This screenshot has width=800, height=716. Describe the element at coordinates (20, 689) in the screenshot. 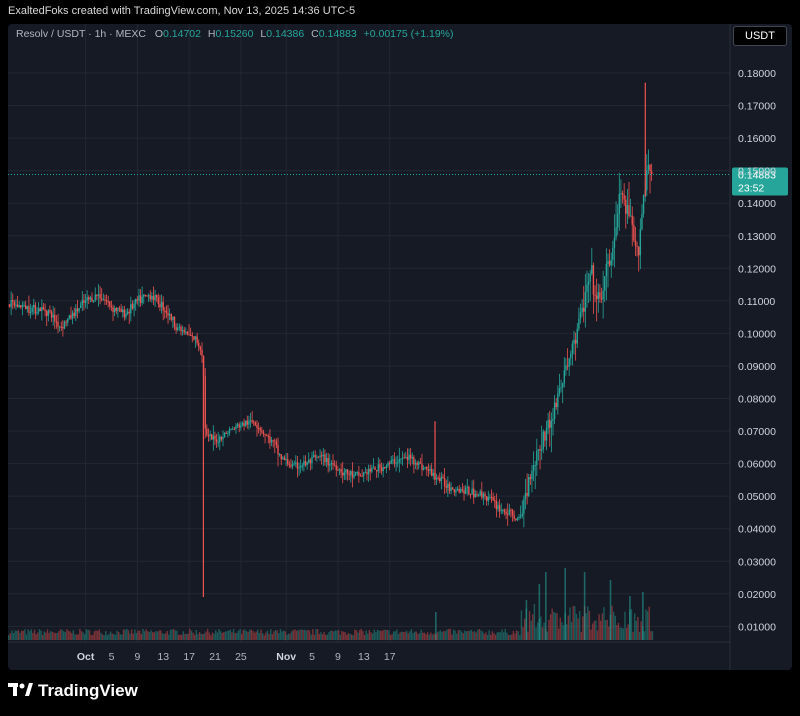

I see `tradingview-logo-icon` at that location.